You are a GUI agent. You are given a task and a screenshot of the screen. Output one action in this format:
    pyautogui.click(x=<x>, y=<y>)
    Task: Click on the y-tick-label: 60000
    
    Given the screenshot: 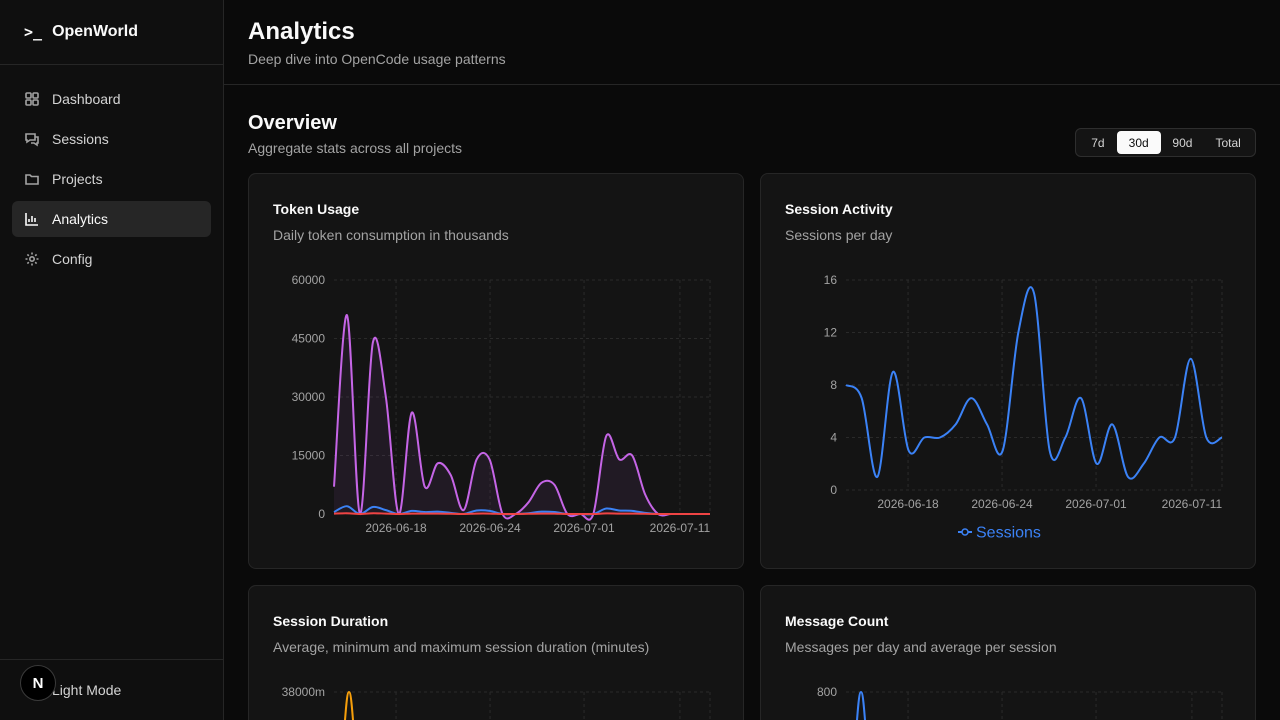 What is the action you would take?
    pyautogui.click(x=309, y=280)
    